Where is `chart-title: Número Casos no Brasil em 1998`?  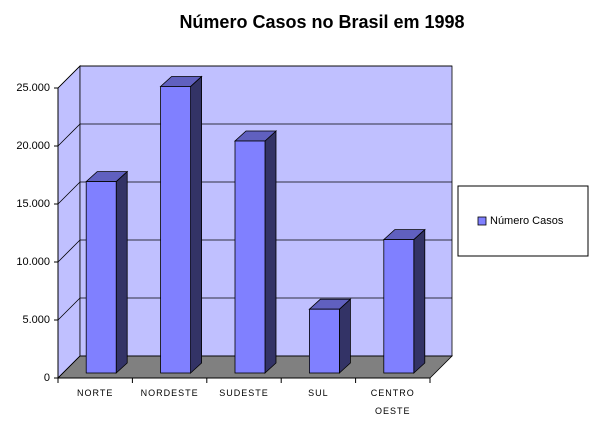
chart-title: Número Casos no Brasil em 1998 is located at coordinates (321, 22).